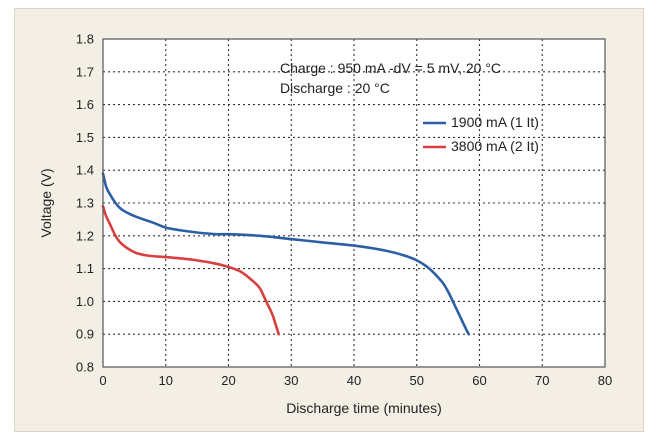  What do you see at coordinates (228, 380) in the screenshot?
I see `x-tick-label: 20` at bounding box center [228, 380].